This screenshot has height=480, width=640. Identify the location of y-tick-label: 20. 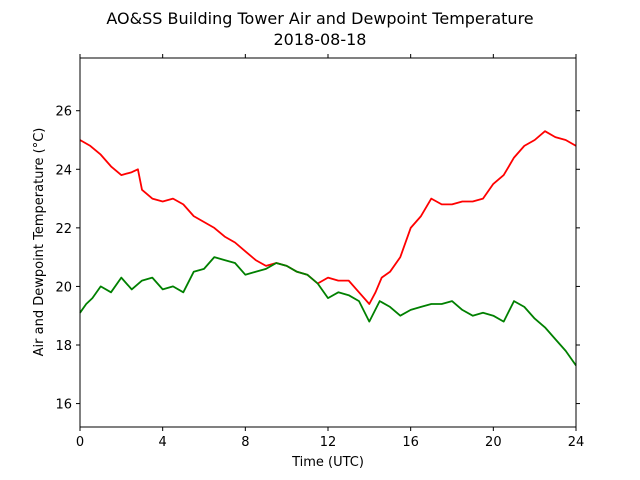
(63, 287).